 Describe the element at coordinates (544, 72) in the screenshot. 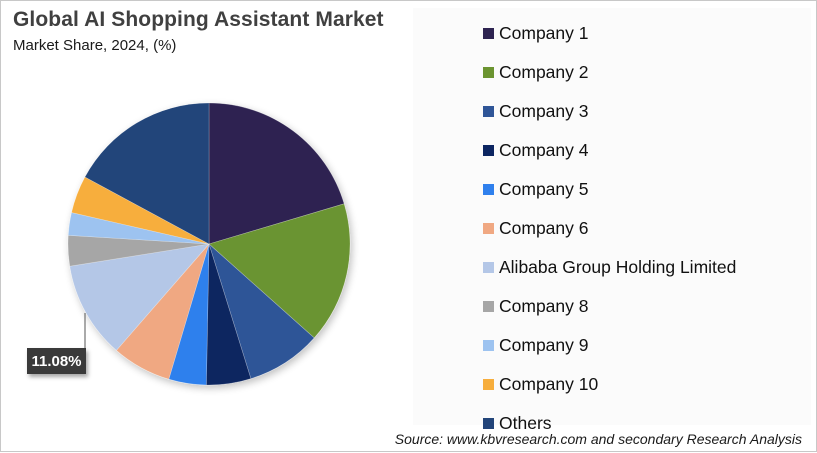

I see `legend-label: Company 2` at that location.